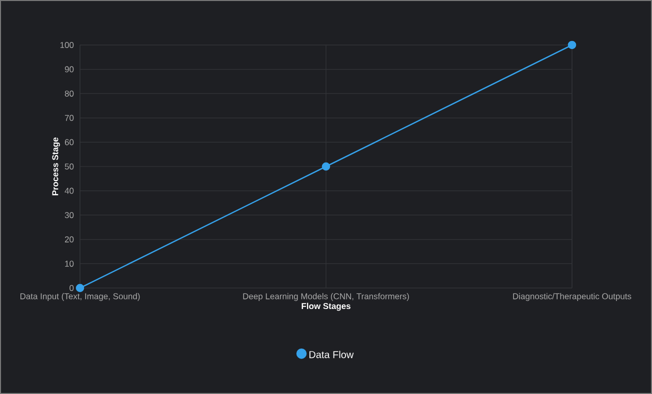 Image resolution: width=652 pixels, height=394 pixels. I want to click on x-tick-label: Deep Learning Models (CNN, Transformers), so click(326, 297).